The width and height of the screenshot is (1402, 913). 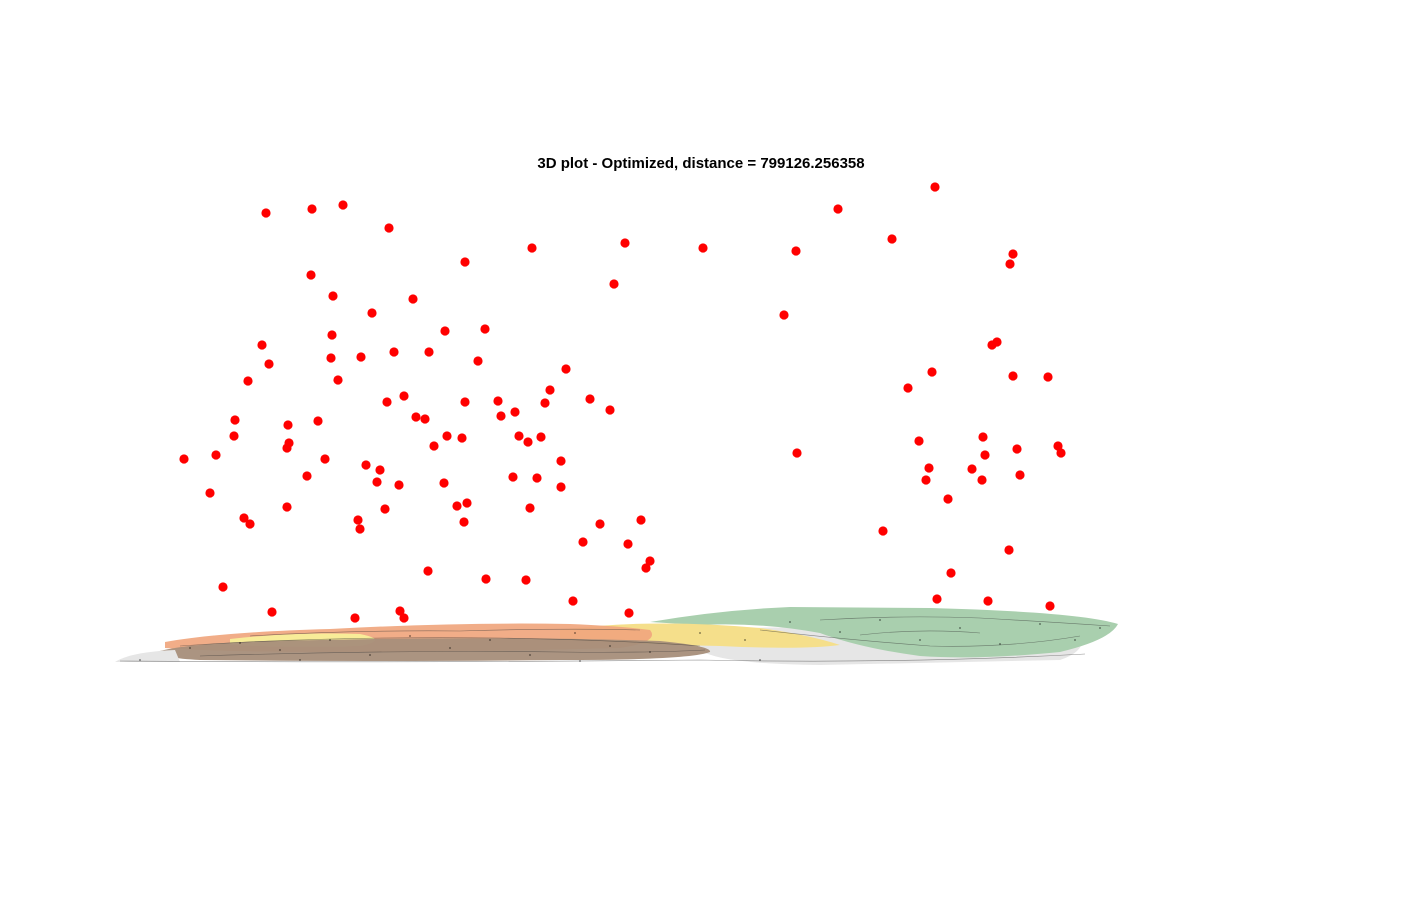 I want to click on map-dotted-texture, so click(x=620, y=640).